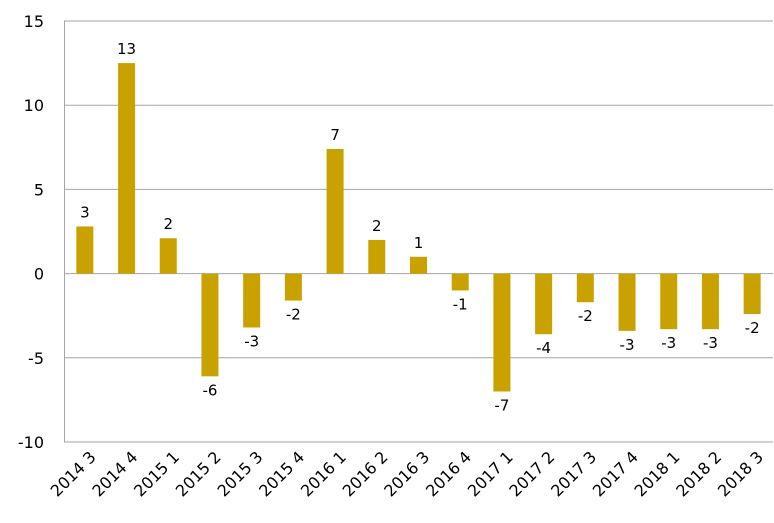  Describe the element at coordinates (198, 473) in the screenshot. I see `x-tick-label: 2015 2` at that location.